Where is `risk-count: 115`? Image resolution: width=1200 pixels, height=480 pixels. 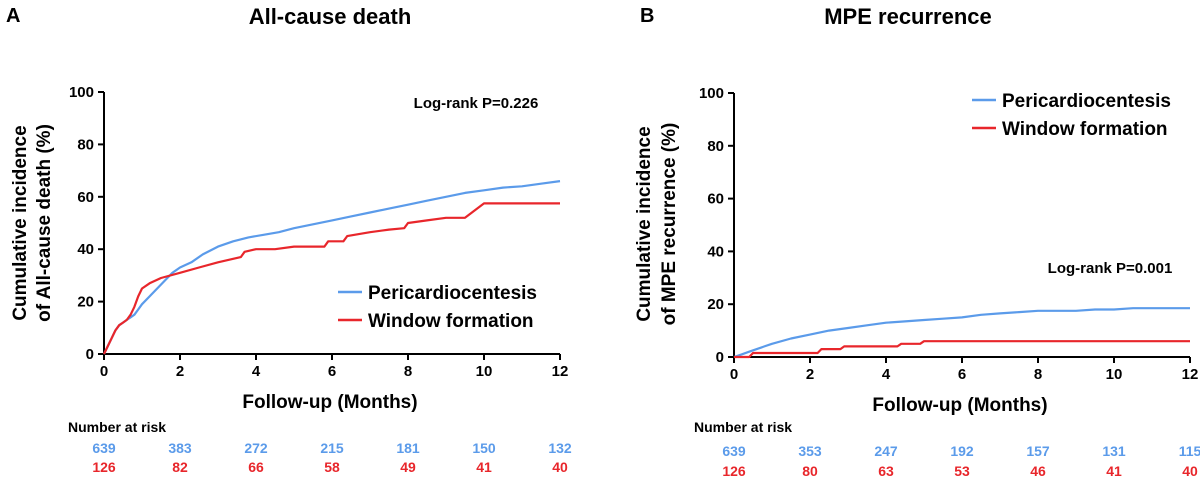 risk-count: 115 is located at coordinates (1189, 451).